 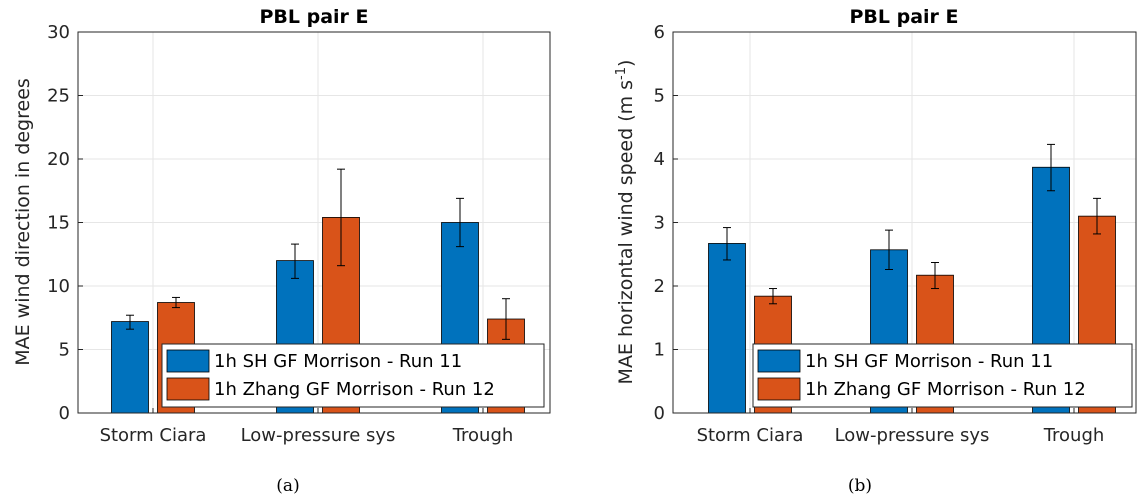 What do you see at coordinates (188, 389) in the screenshot?
I see `legend-swatch-run12-a` at bounding box center [188, 389].